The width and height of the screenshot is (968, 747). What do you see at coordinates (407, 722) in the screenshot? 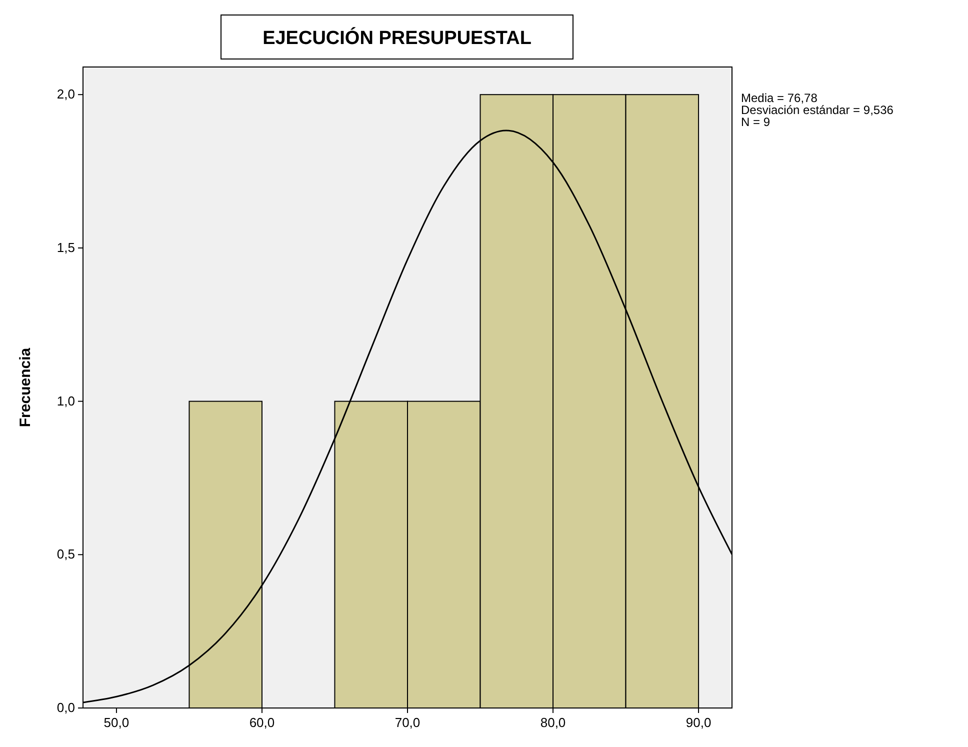
I see `x-tick-label: 70,0` at bounding box center [407, 722].